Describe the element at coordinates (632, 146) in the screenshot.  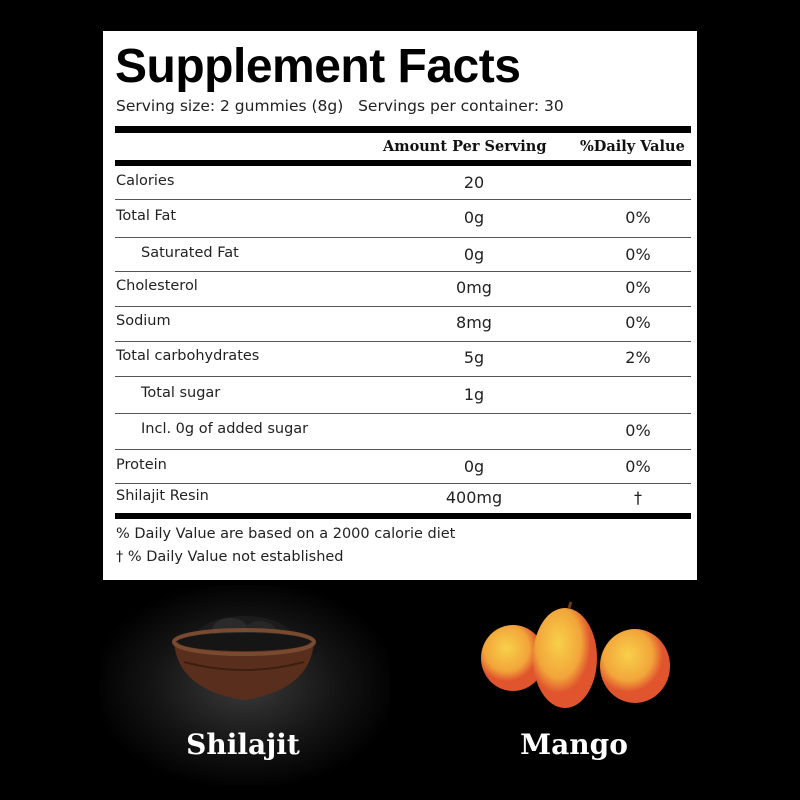
I see `header-daily-value: %Daily Value` at that location.